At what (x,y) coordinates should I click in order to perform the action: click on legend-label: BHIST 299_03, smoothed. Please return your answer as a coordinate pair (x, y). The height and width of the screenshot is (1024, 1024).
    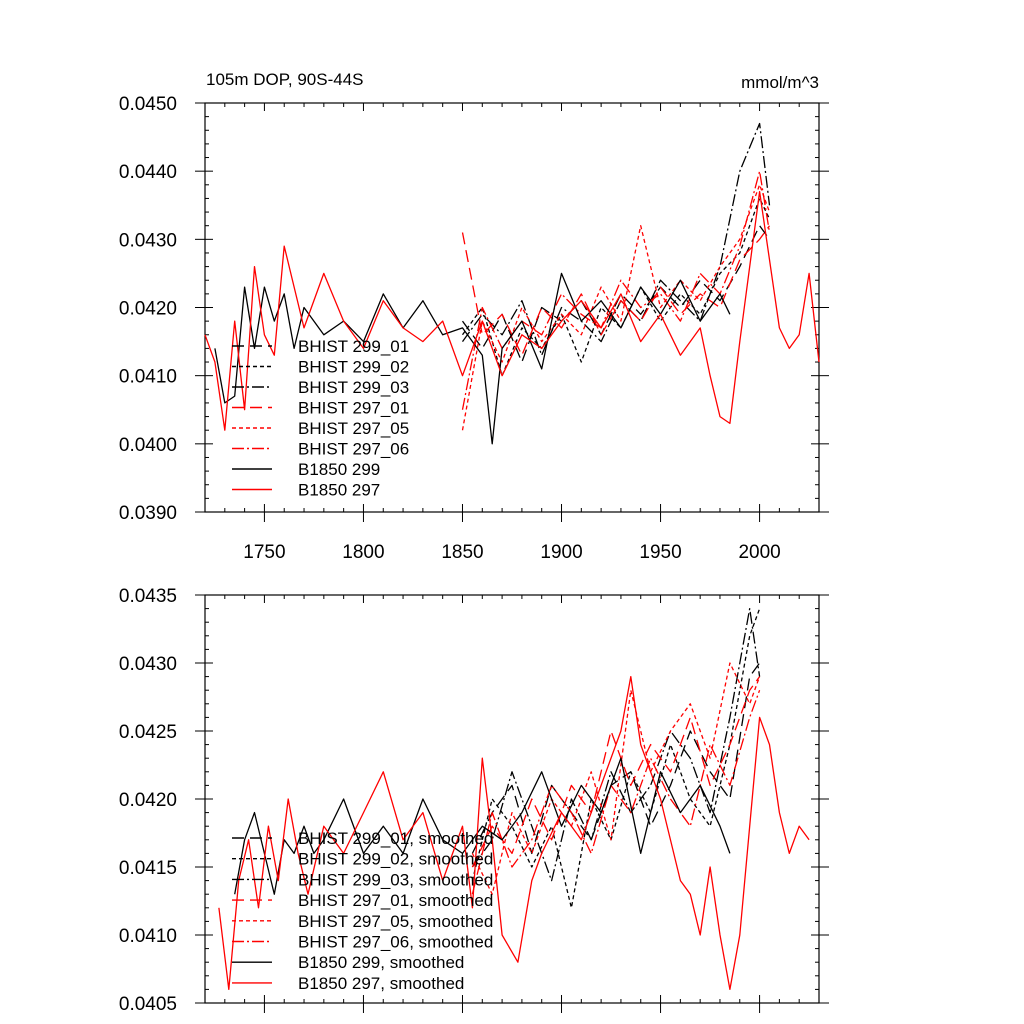
    Looking at the image, I should click on (395, 879).